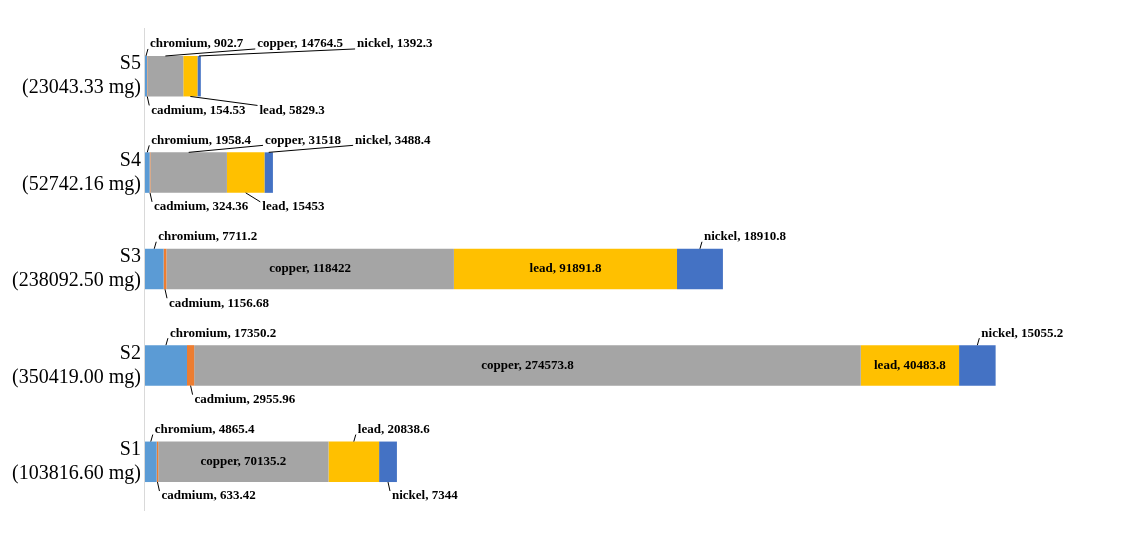  I want to click on data-label: copper, 70135.2, so click(243, 461).